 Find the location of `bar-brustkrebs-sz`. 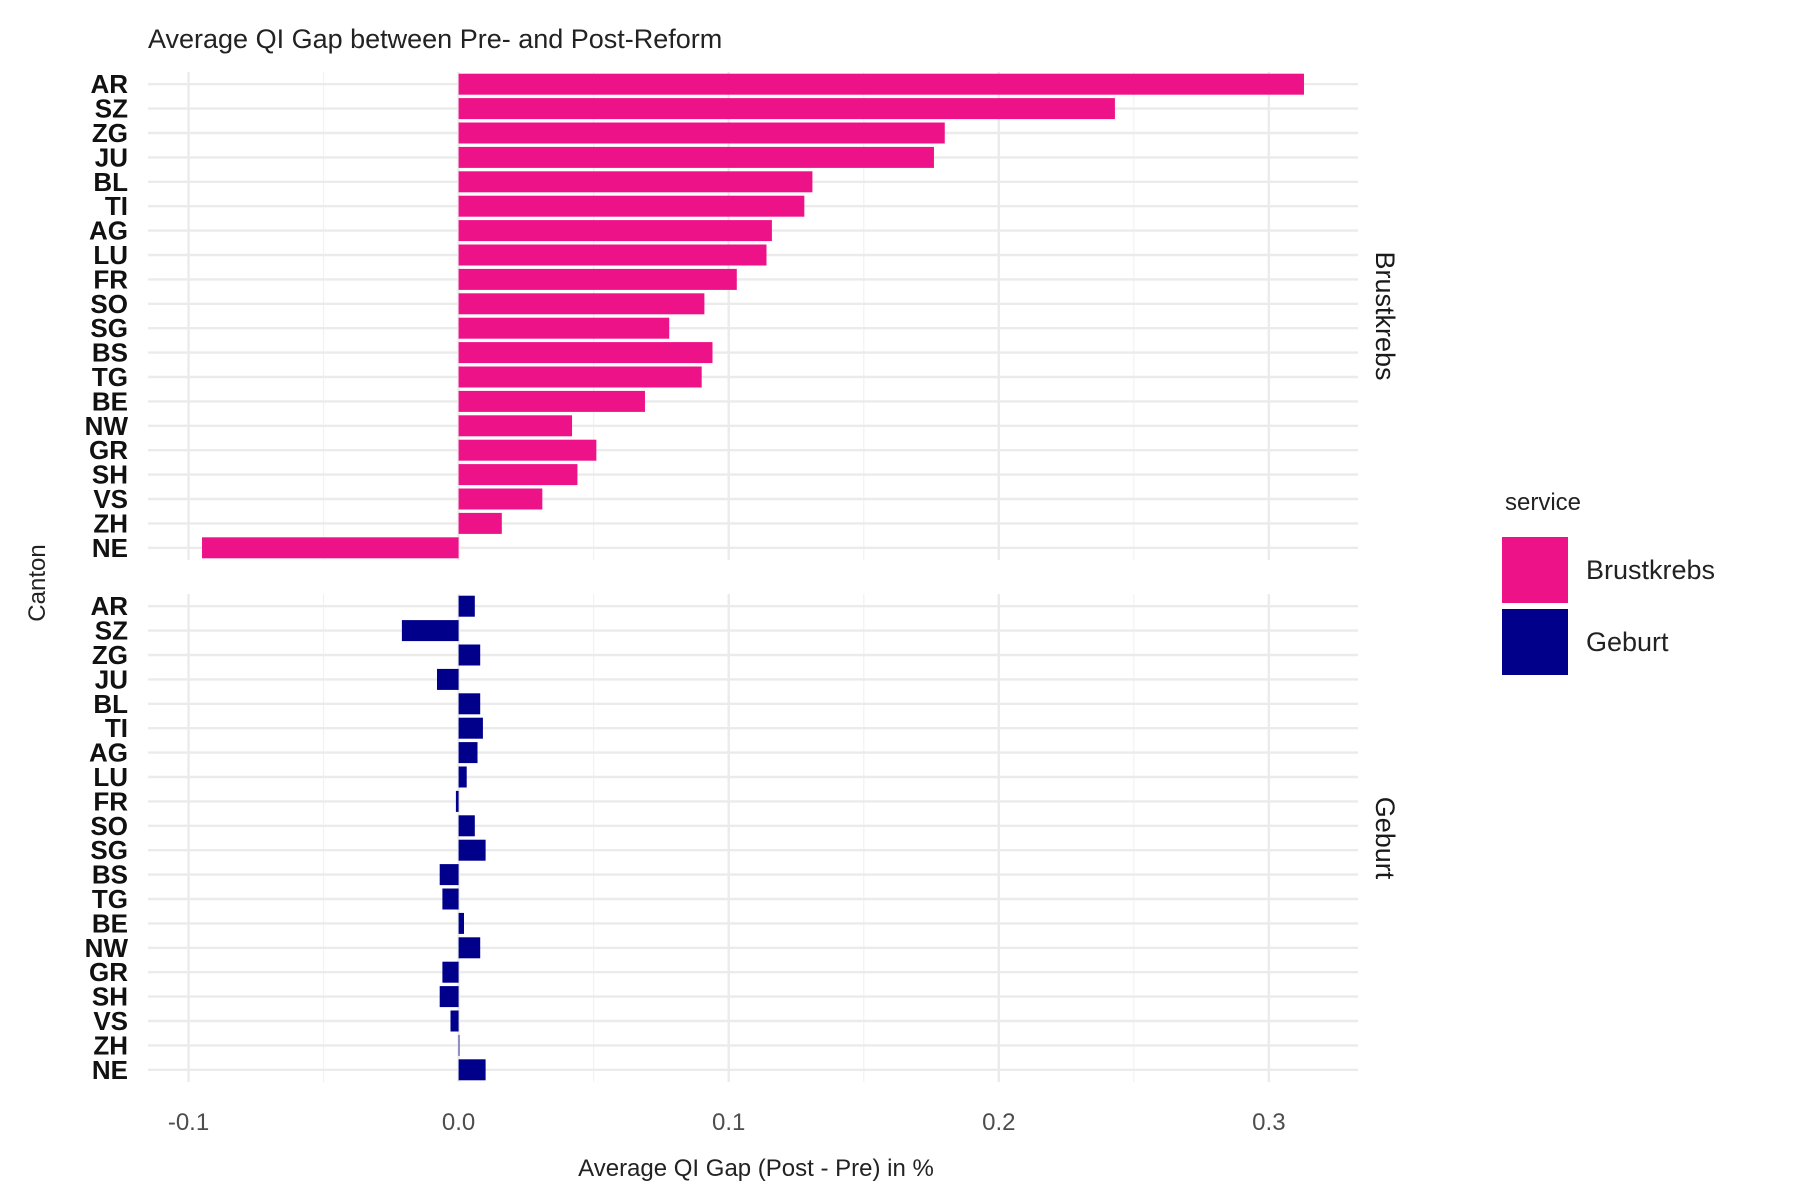

bar-brustkrebs-sz is located at coordinates (786, 109).